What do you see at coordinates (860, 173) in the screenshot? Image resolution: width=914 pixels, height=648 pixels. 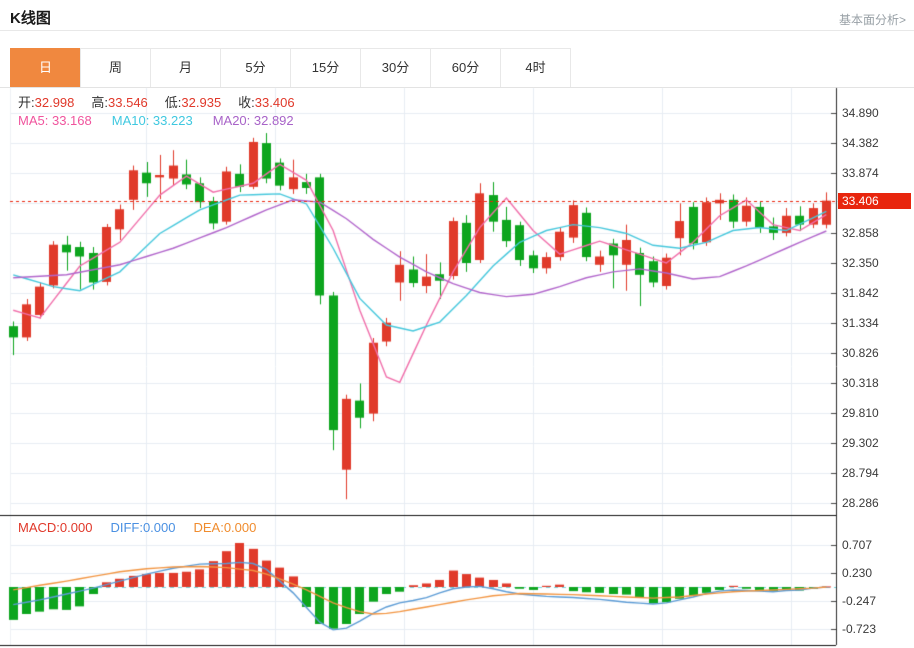 I see `price-tick-label: 33.874` at bounding box center [860, 173].